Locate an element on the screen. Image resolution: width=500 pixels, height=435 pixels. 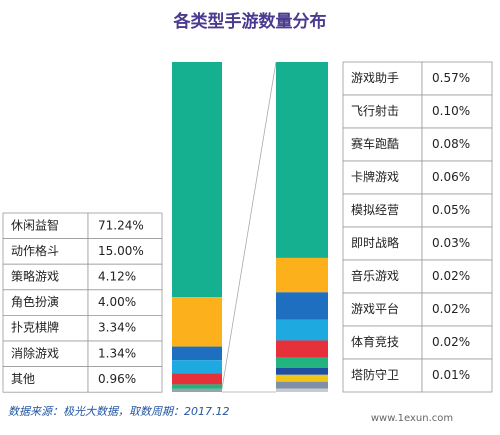
category-label: 塔防守卫 is located at coordinates (375, 374).